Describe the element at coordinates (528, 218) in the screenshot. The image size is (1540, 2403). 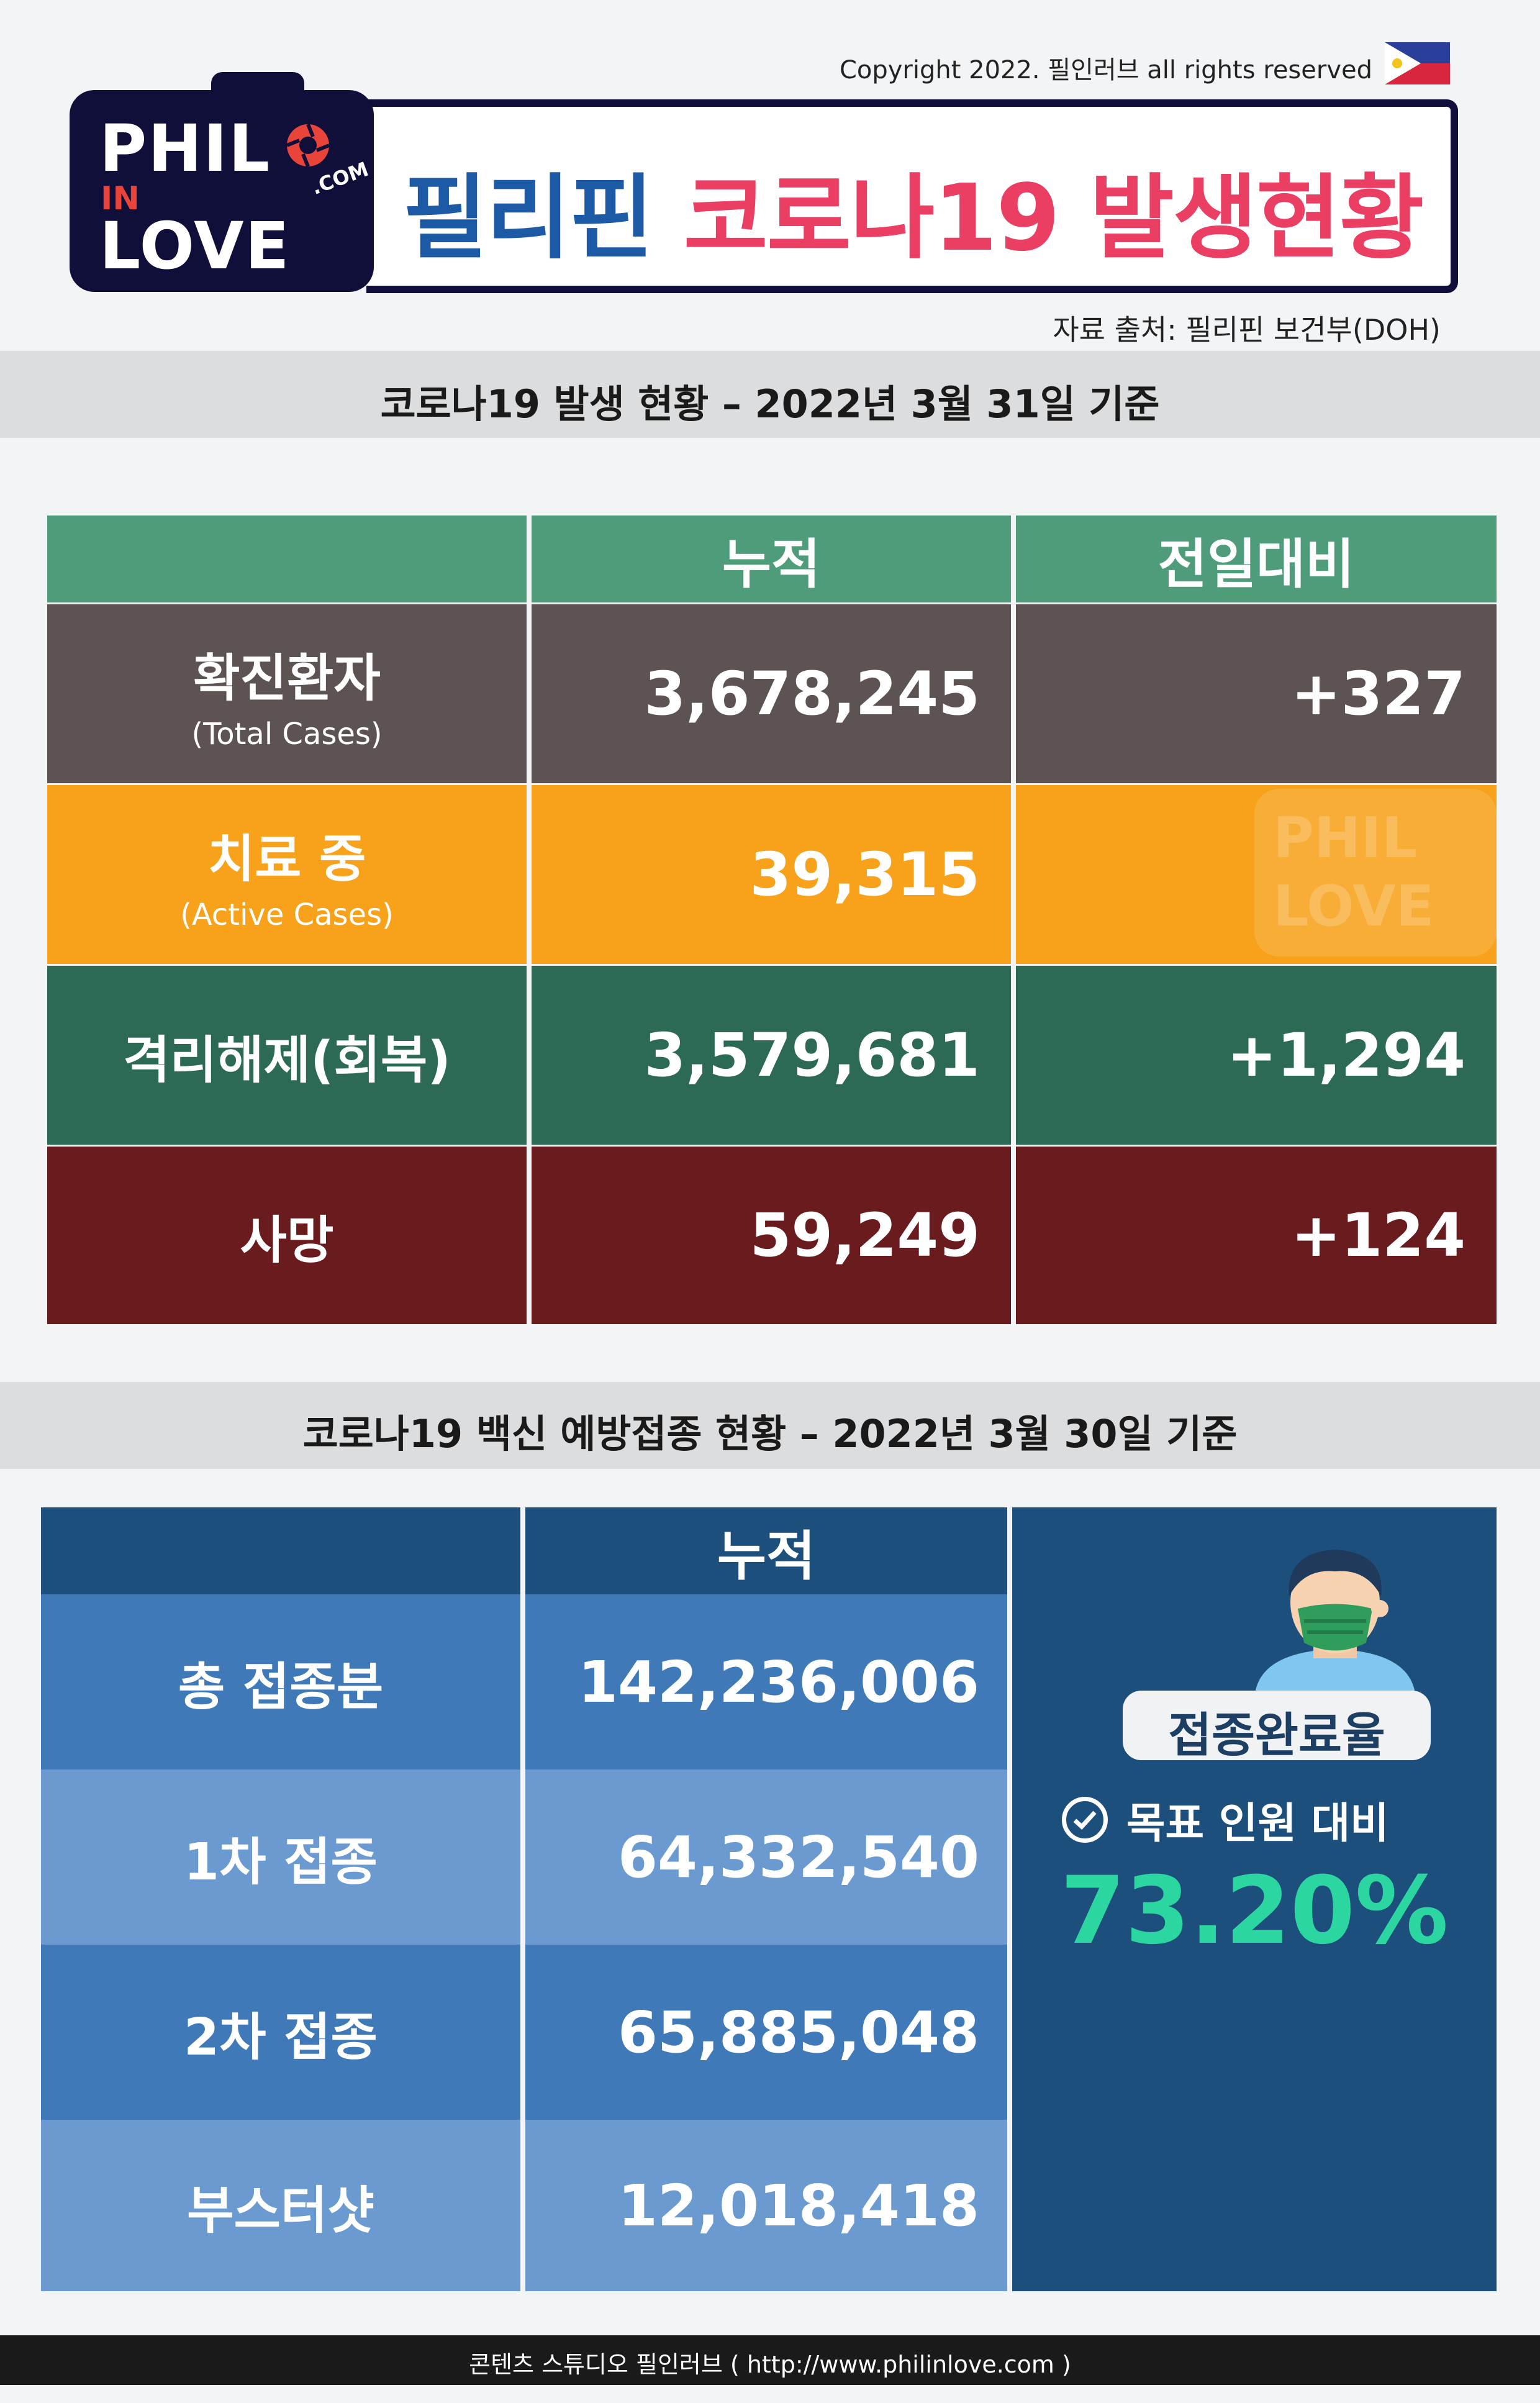
I see `title-country: 필리핀` at that location.